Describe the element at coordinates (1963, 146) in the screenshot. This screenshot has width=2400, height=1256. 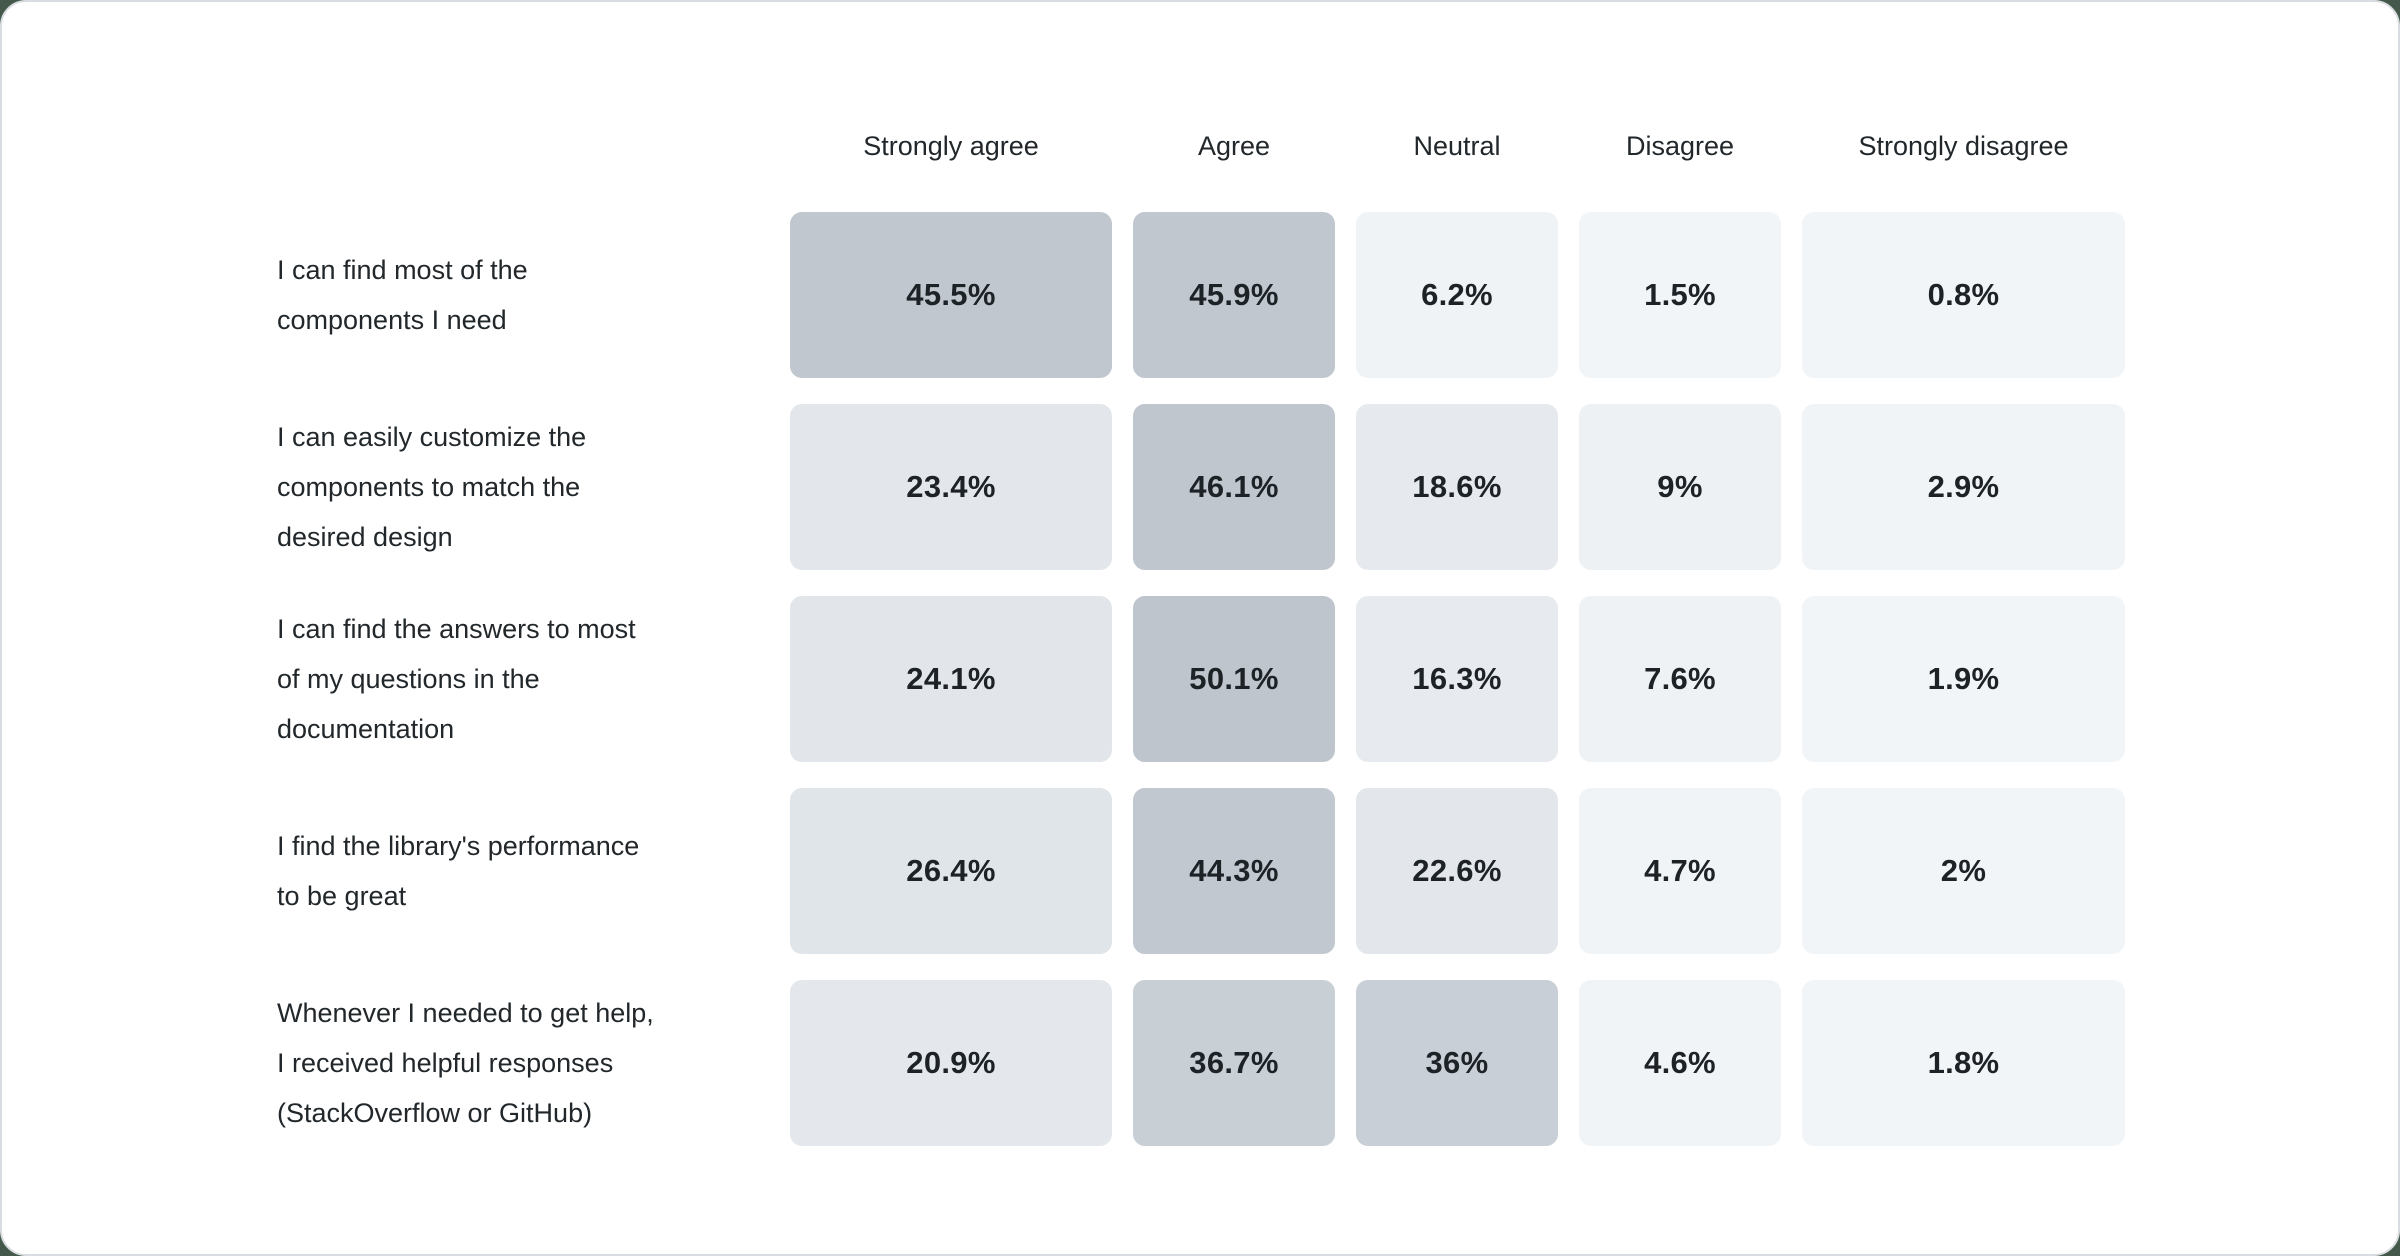
I see `column-header-strongly-disagree: Strongly disagree` at that location.